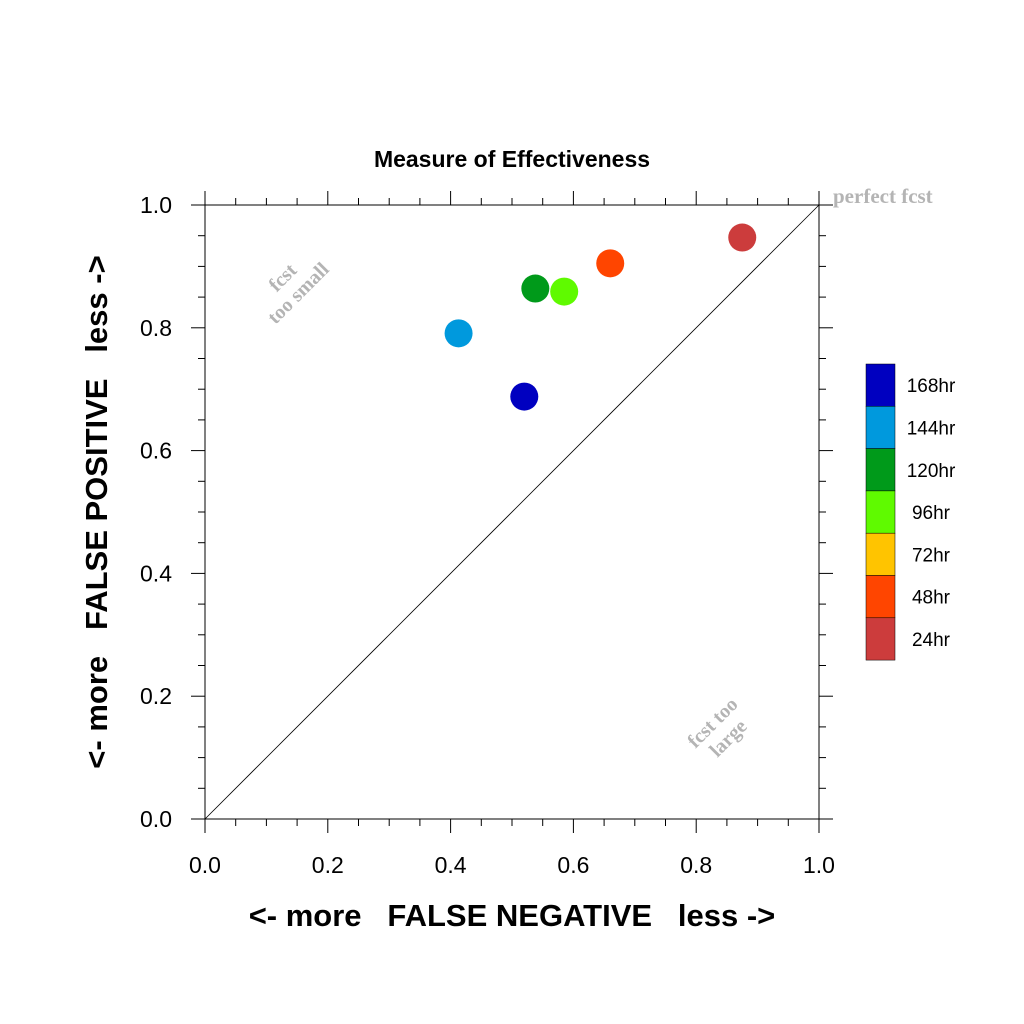 The image size is (1024, 1024). Describe the element at coordinates (512, 159) in the screenshot. I see `chart-title: Measure of Effectiveness` at that location.